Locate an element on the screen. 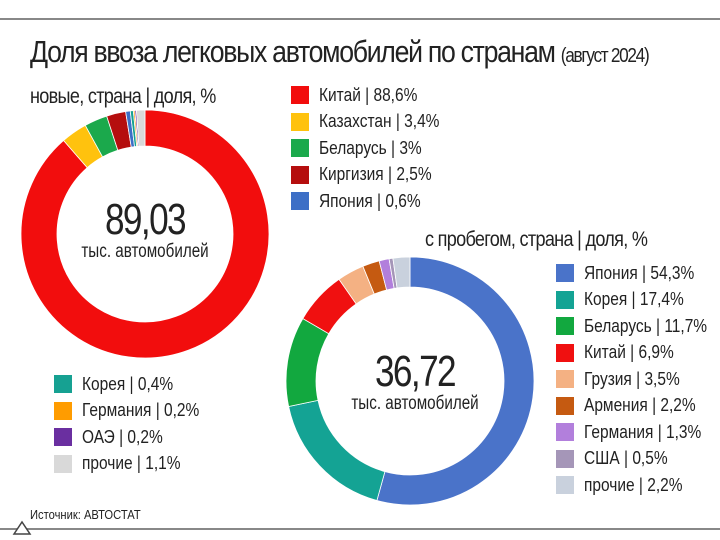 The width and height of the screenshot is (720, 540). bottom-divider is located at coordinates (360, 529).